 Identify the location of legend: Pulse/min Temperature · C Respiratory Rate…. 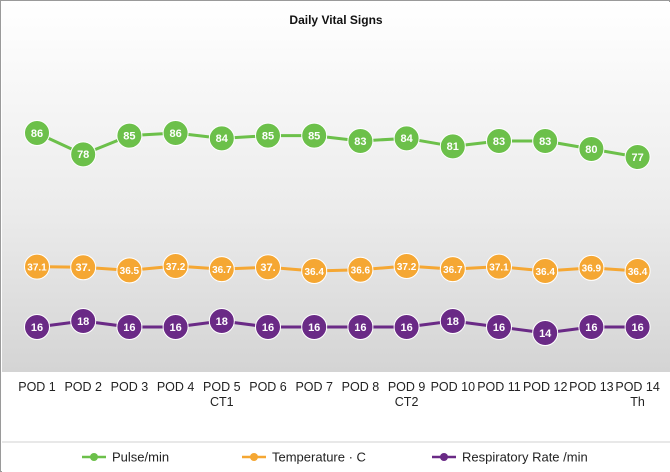
(335, 457).